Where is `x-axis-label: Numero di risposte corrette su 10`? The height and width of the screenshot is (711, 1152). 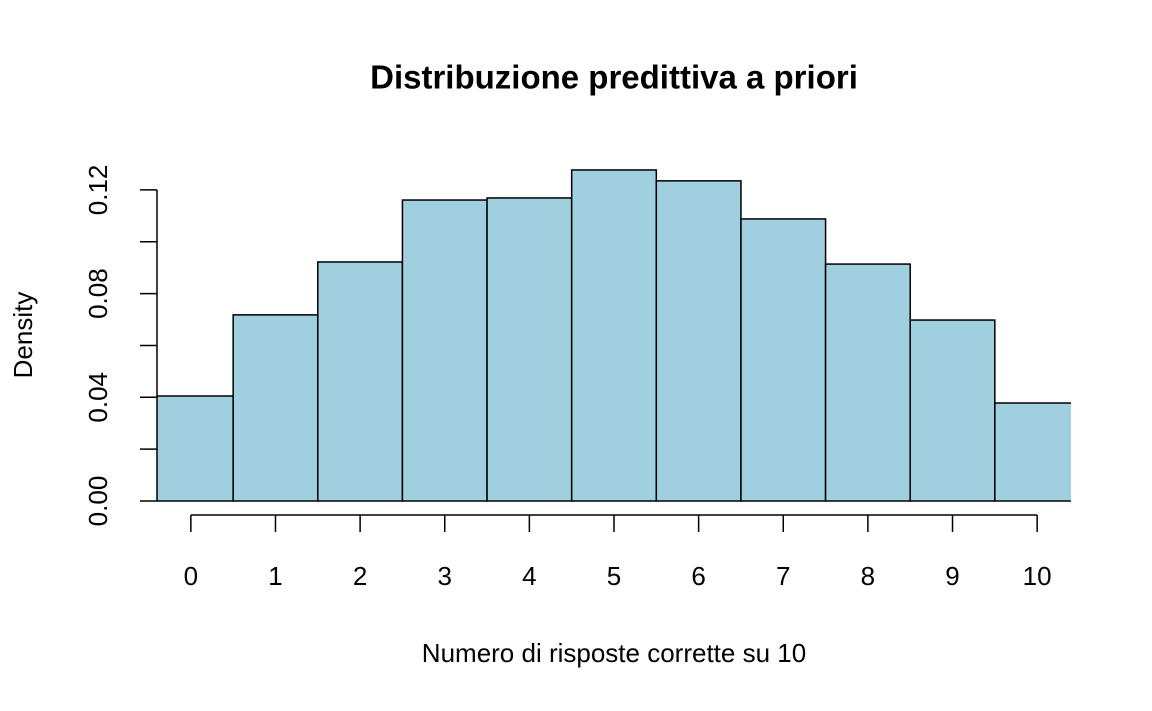
x-axis-label: Numero di risposte corrette su 10 is located at coordinates (614, 653).